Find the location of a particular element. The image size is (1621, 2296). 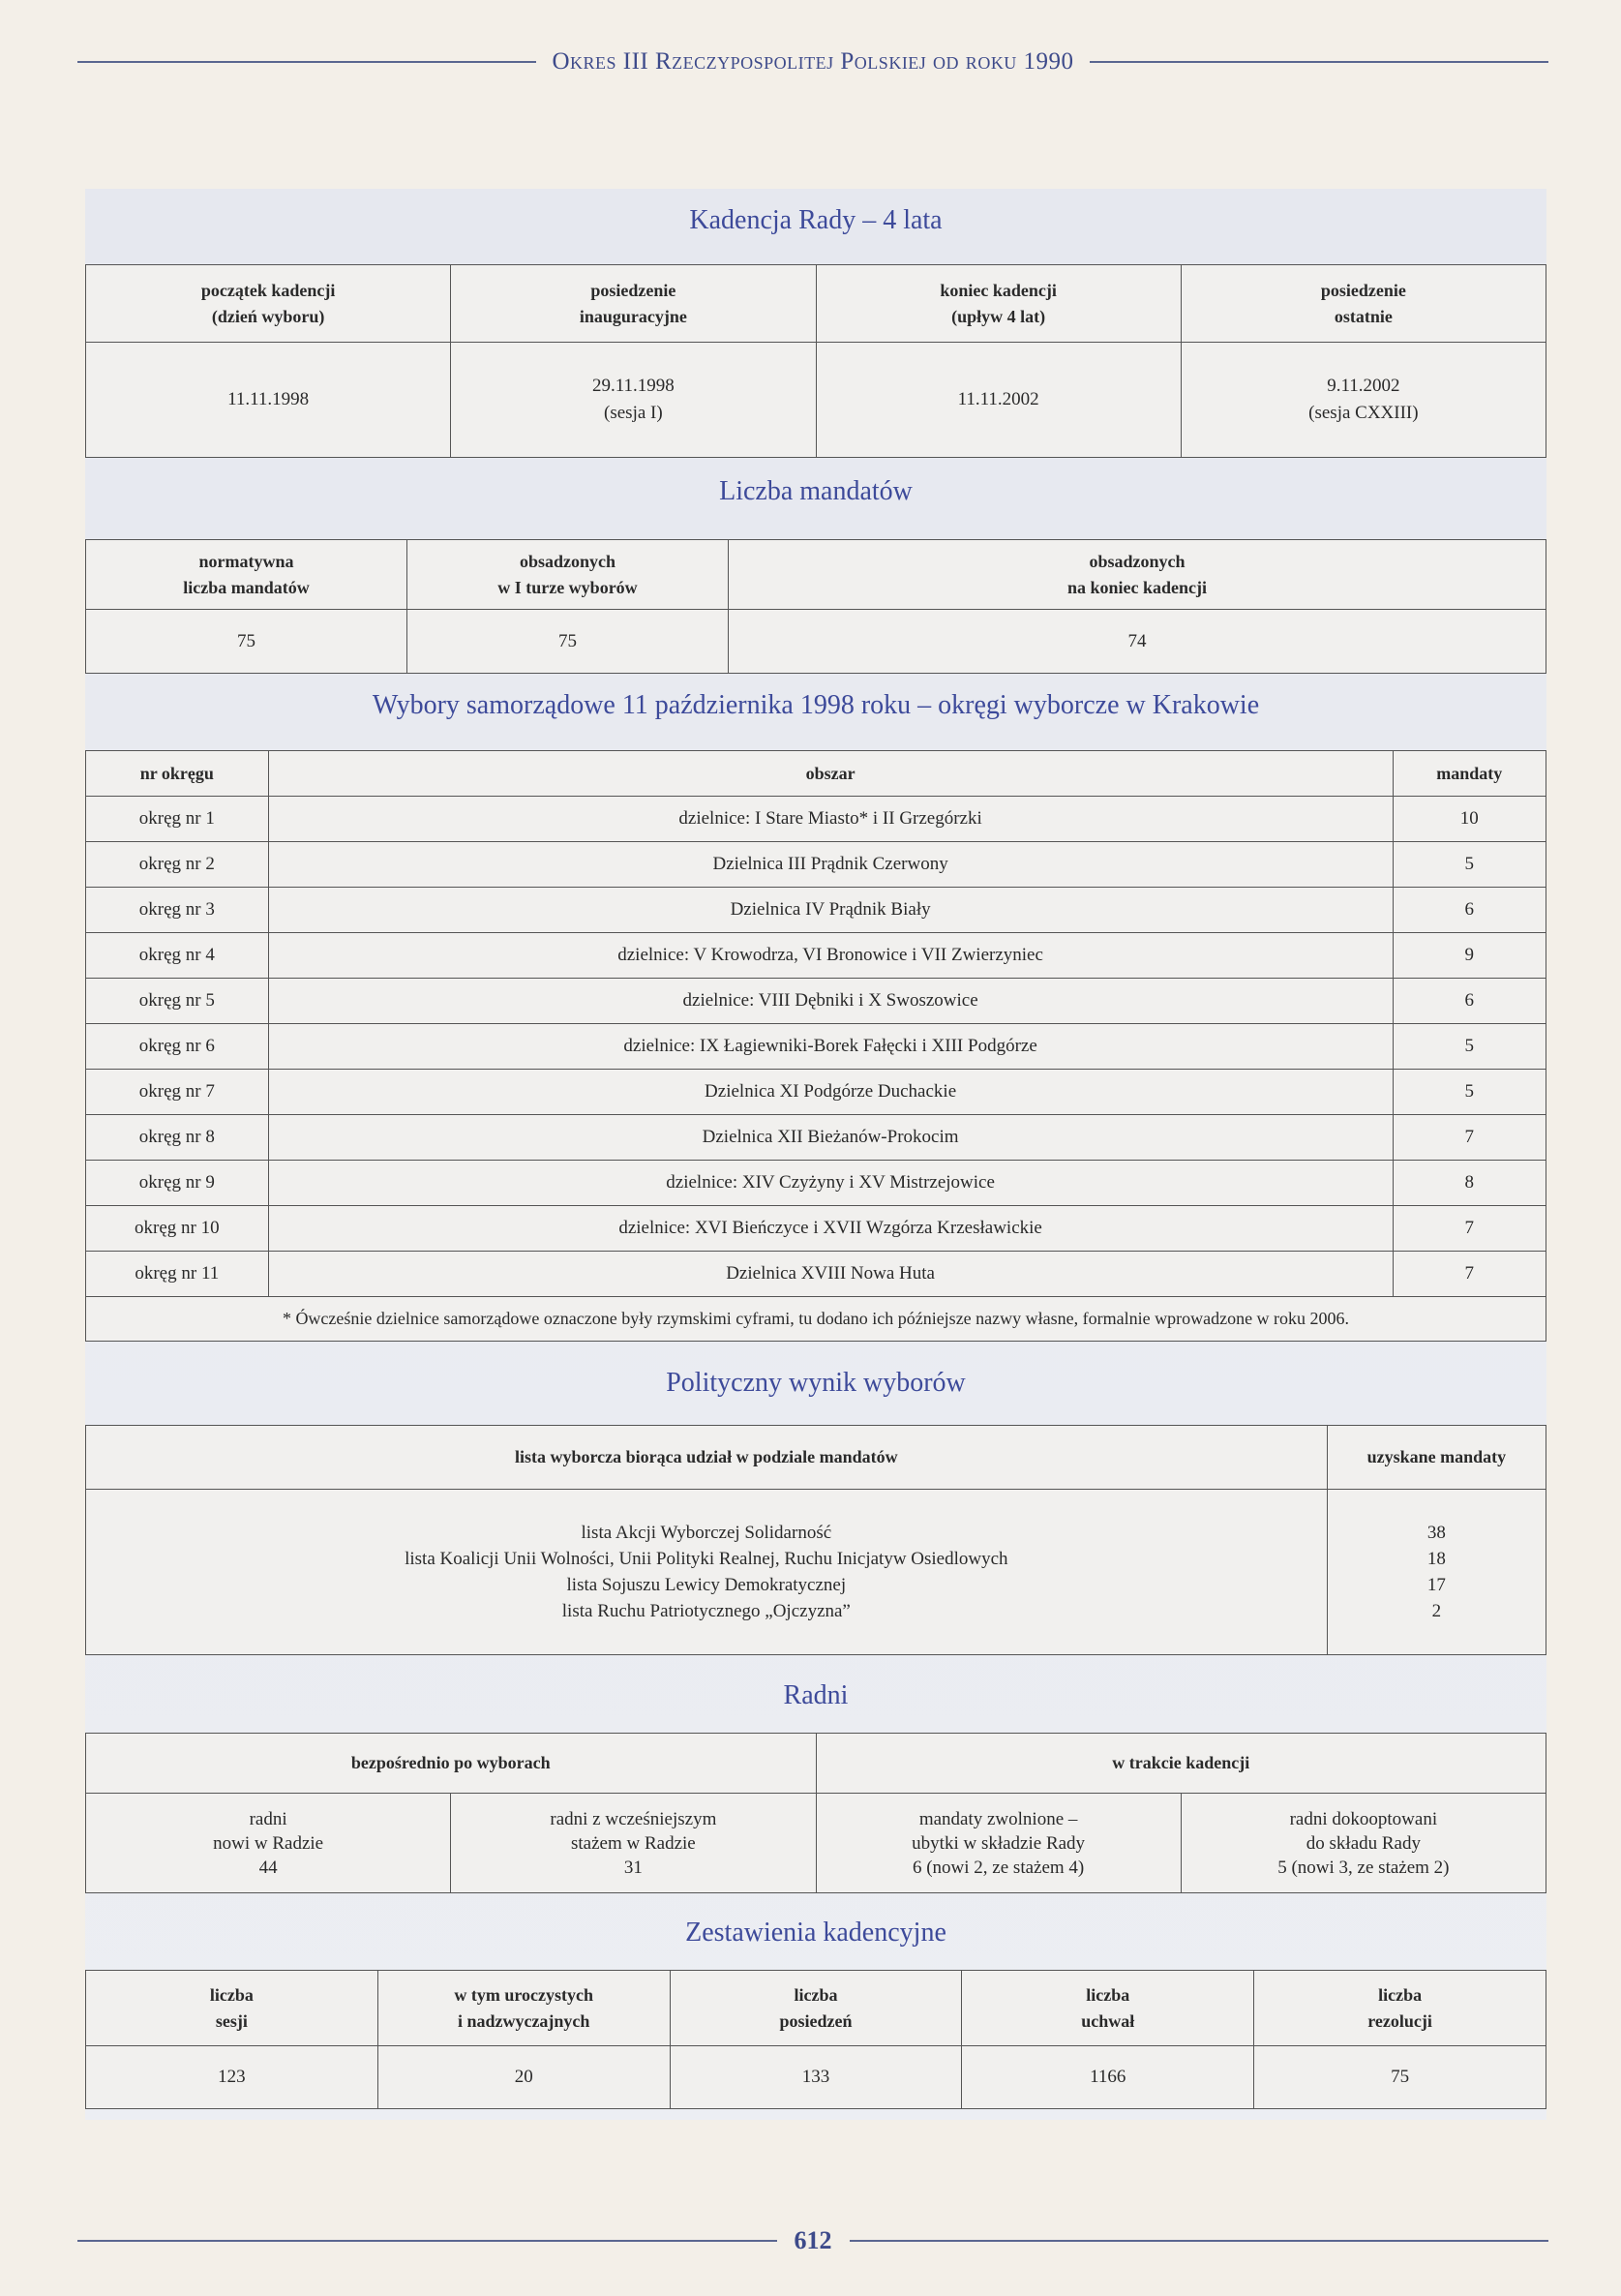

page-footer: 612 is located at coordinates (812, 2240).